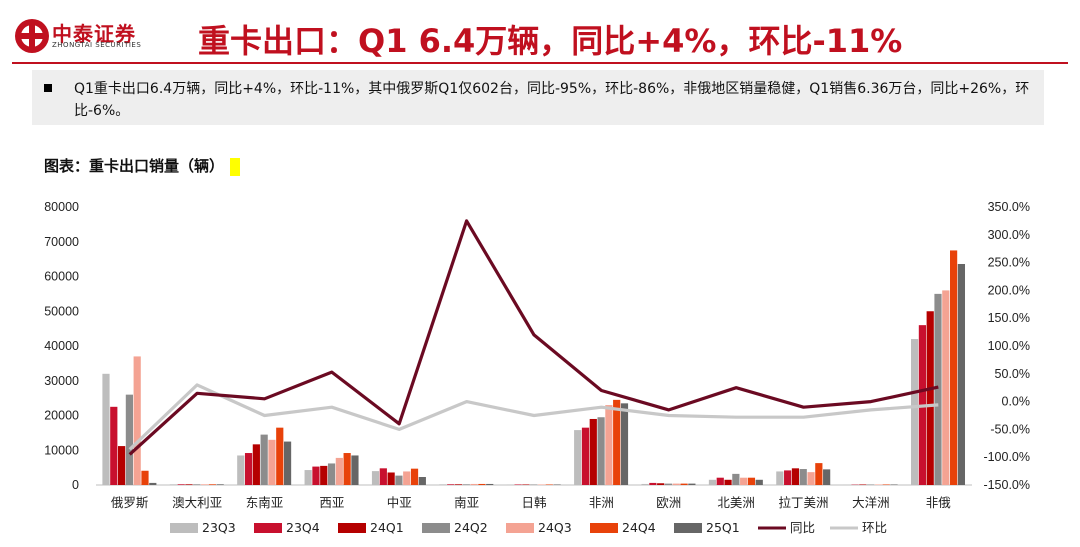 This screenshot has height=547, width=1080. I want to click on legend-label: 23Q3, so click(219, 527).